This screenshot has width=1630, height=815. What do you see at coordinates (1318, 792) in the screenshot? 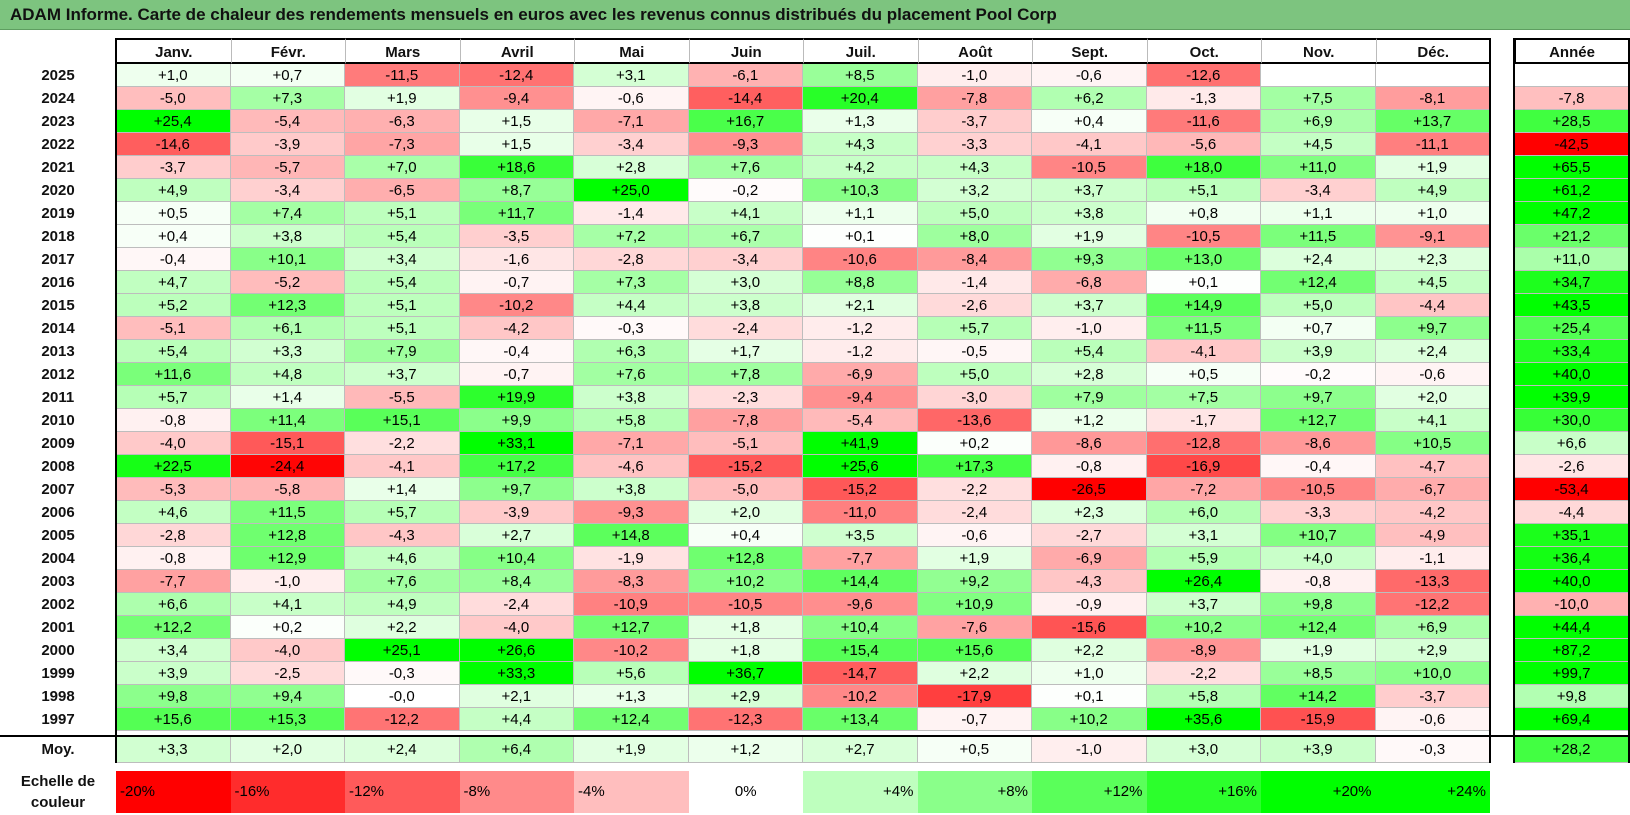
I see `legend-step: +20%` at bounding box center [1318, 792].